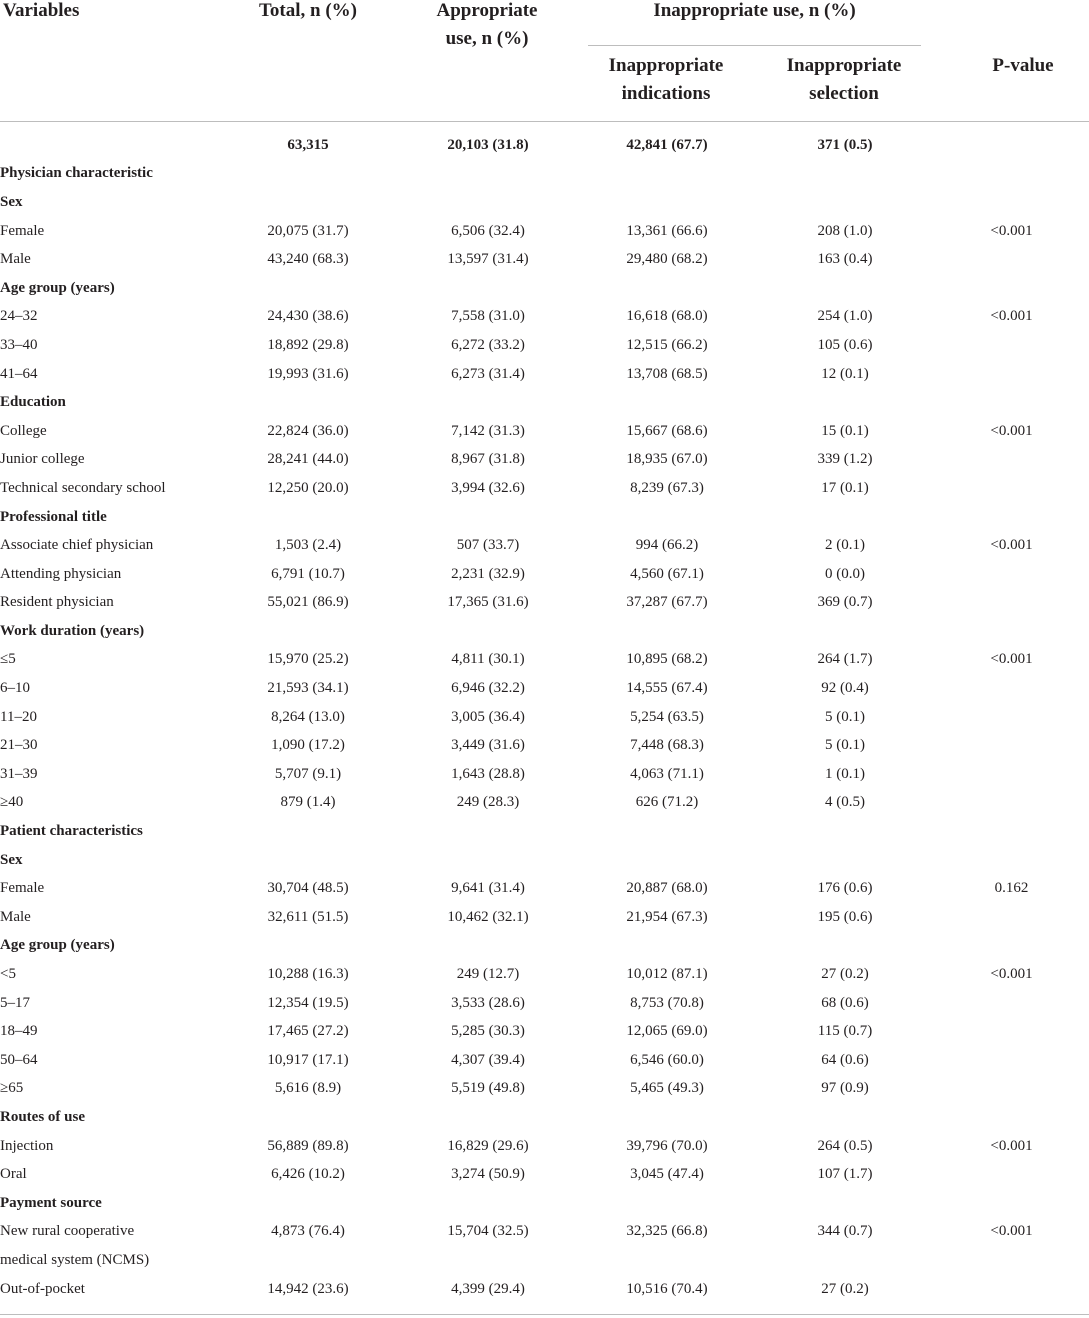  What do you see at coordinates (488, 344) in the screenshot?
I see `cell-appropriate: 6,272 (33.2)` at bounding box center [488, 344].